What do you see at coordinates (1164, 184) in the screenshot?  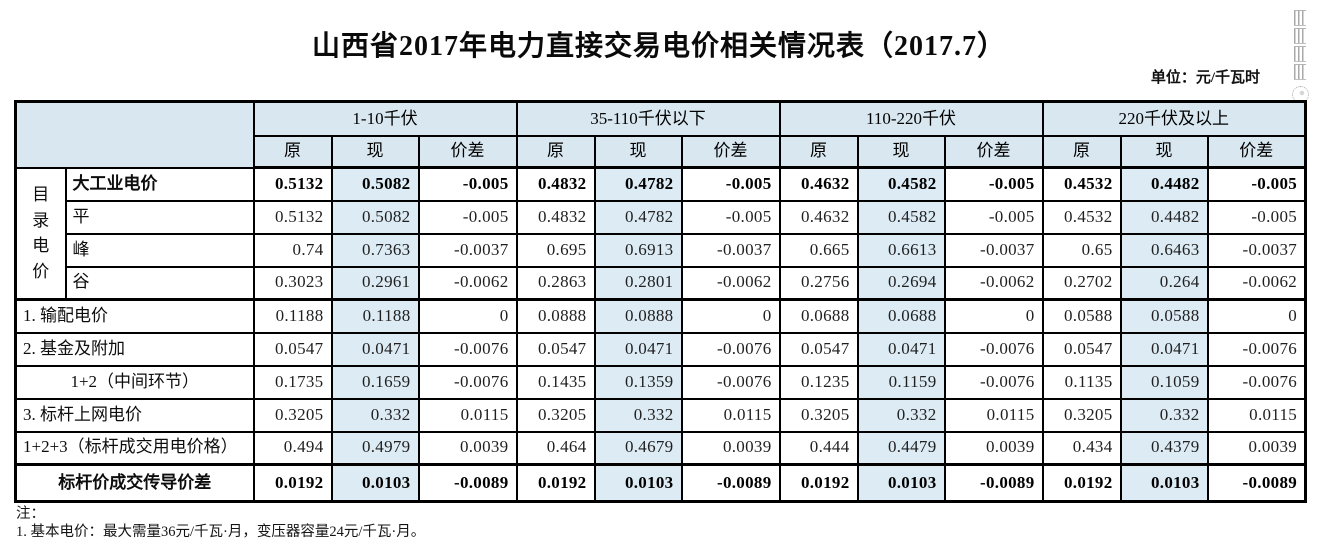 I see `price-cell: 0.4482` at bounding box center [1164, 184].